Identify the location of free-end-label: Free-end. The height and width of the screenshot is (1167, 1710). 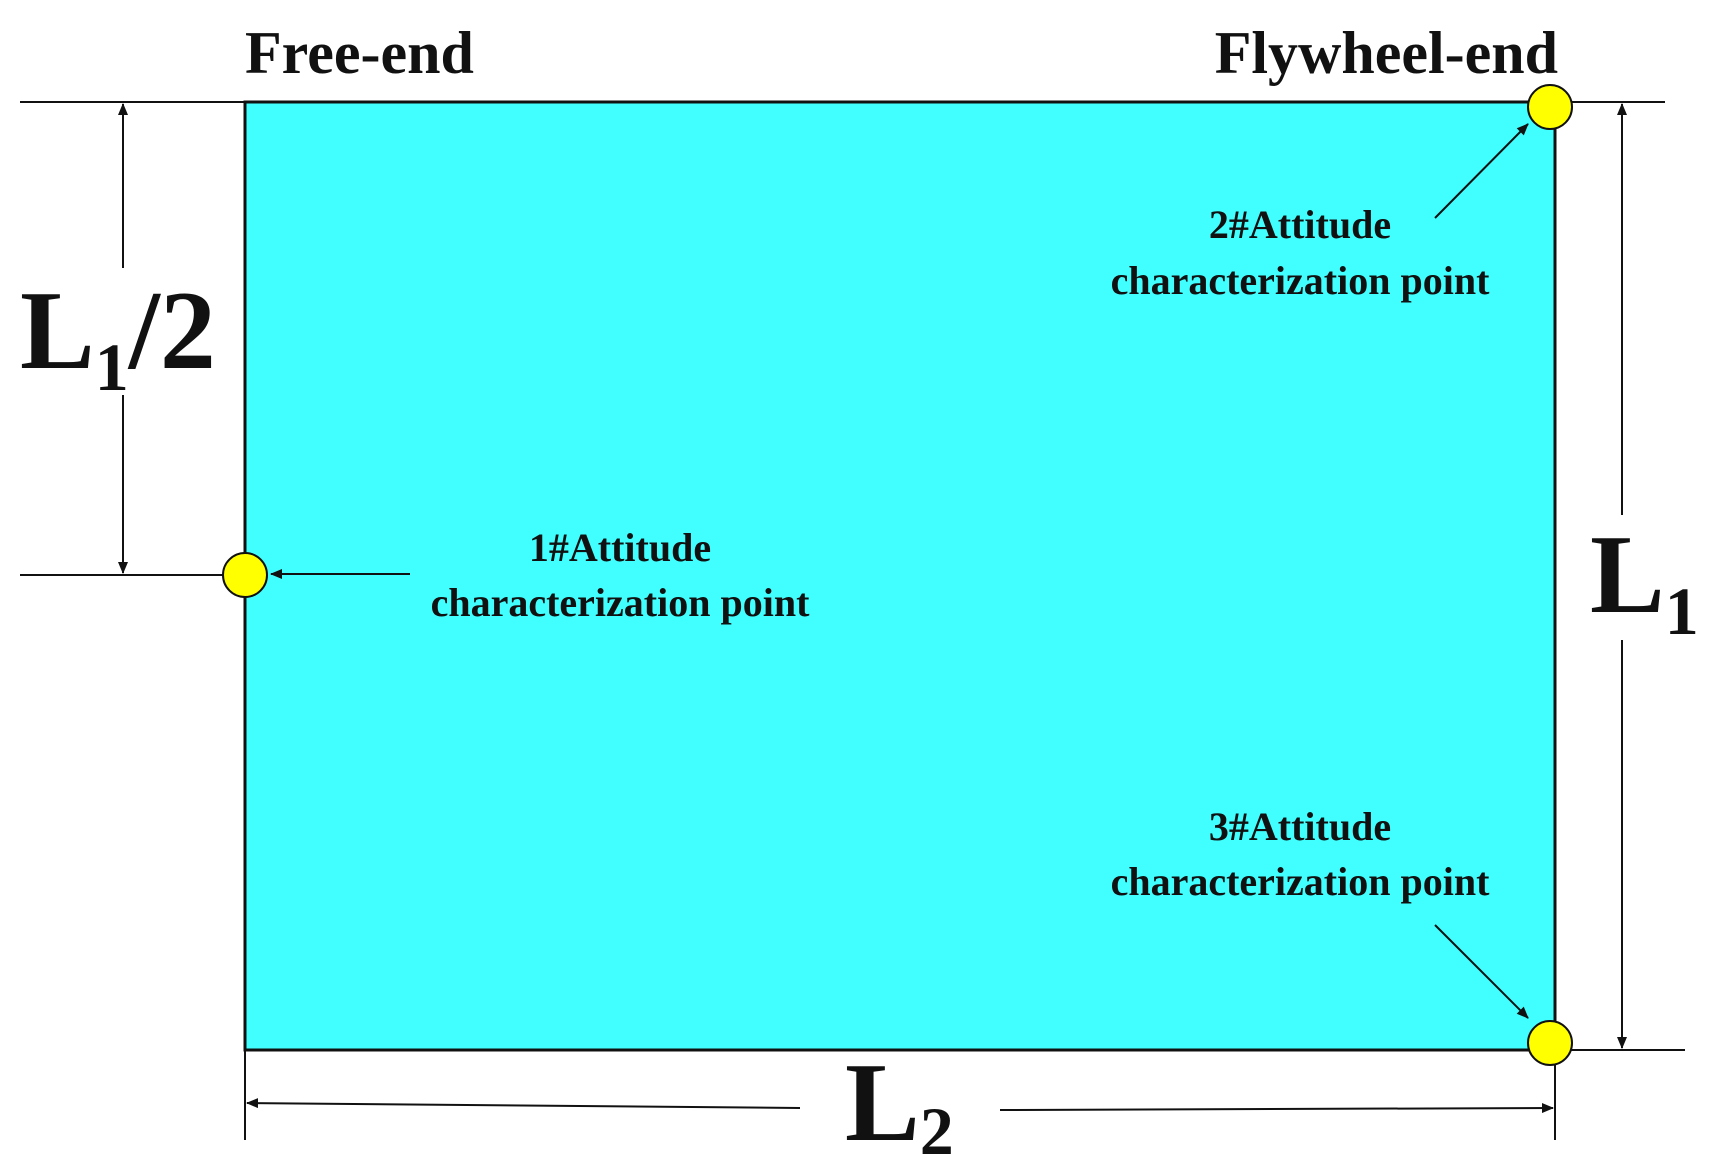
(359, 53).